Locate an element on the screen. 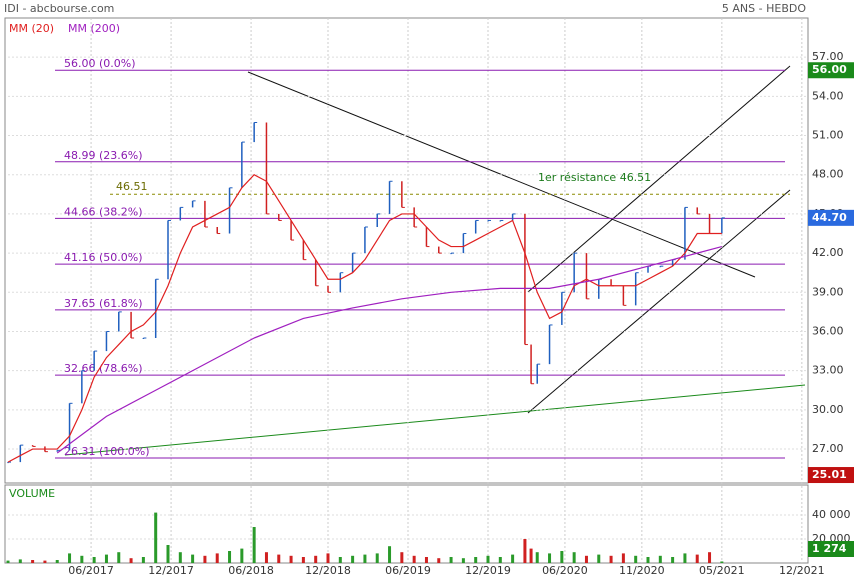 This screenshot has height=579, width=855. x-tick-label: 05/2021 is located at coordinates (722, 570).